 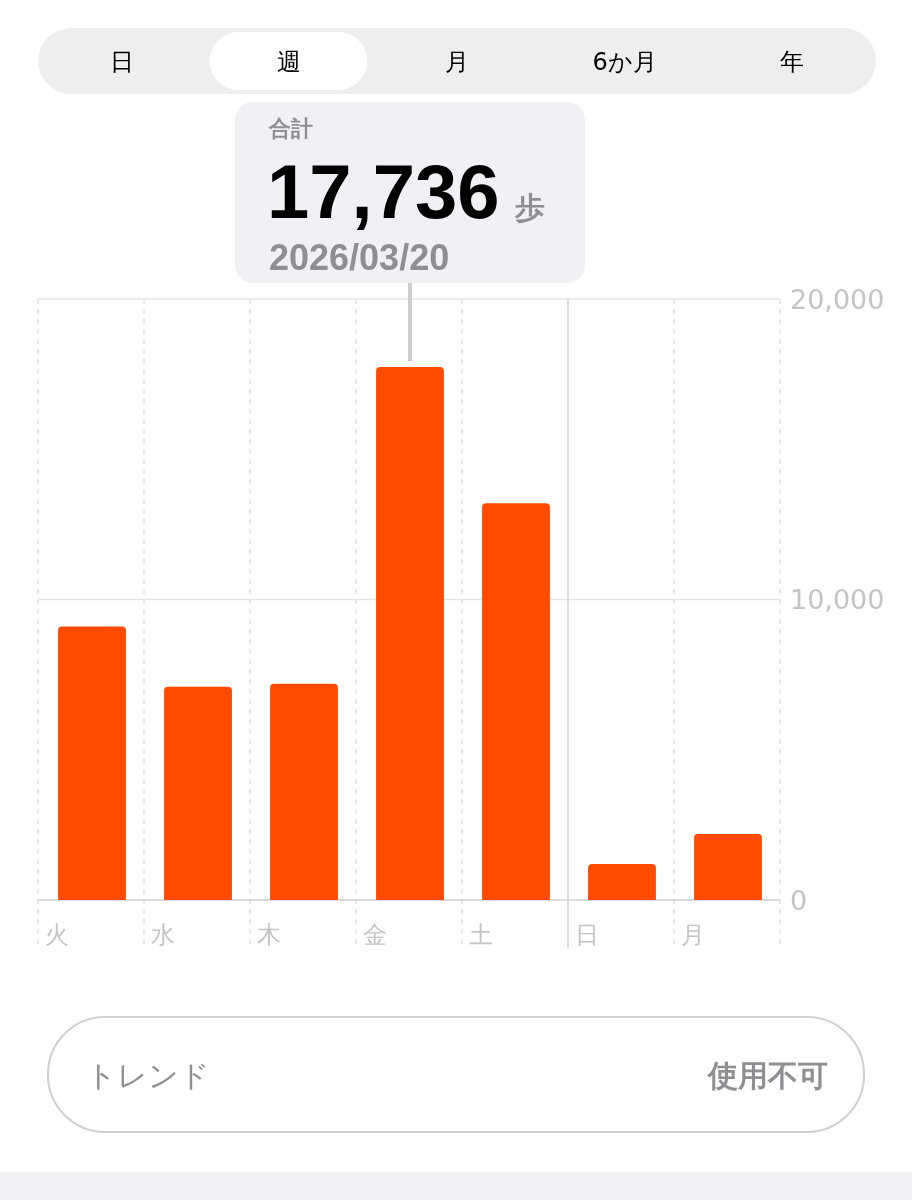 I want to click on text: 日, so click(x=121, y=62).